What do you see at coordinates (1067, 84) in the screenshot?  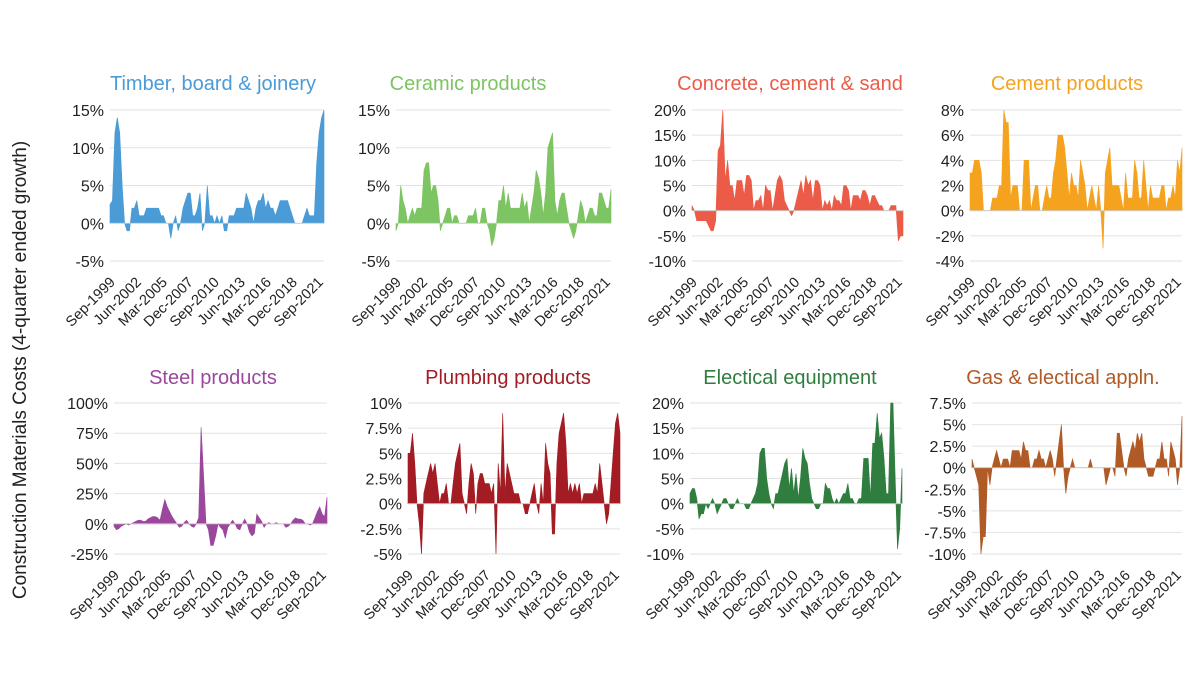 I see `chart-title: Cement products` at bounding box center [1067, 84].